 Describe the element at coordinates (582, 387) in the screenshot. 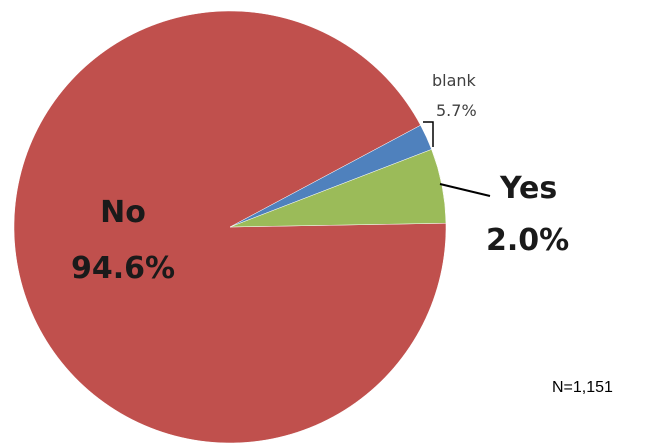

I see `sample-size-note: N=1,151` at that location.